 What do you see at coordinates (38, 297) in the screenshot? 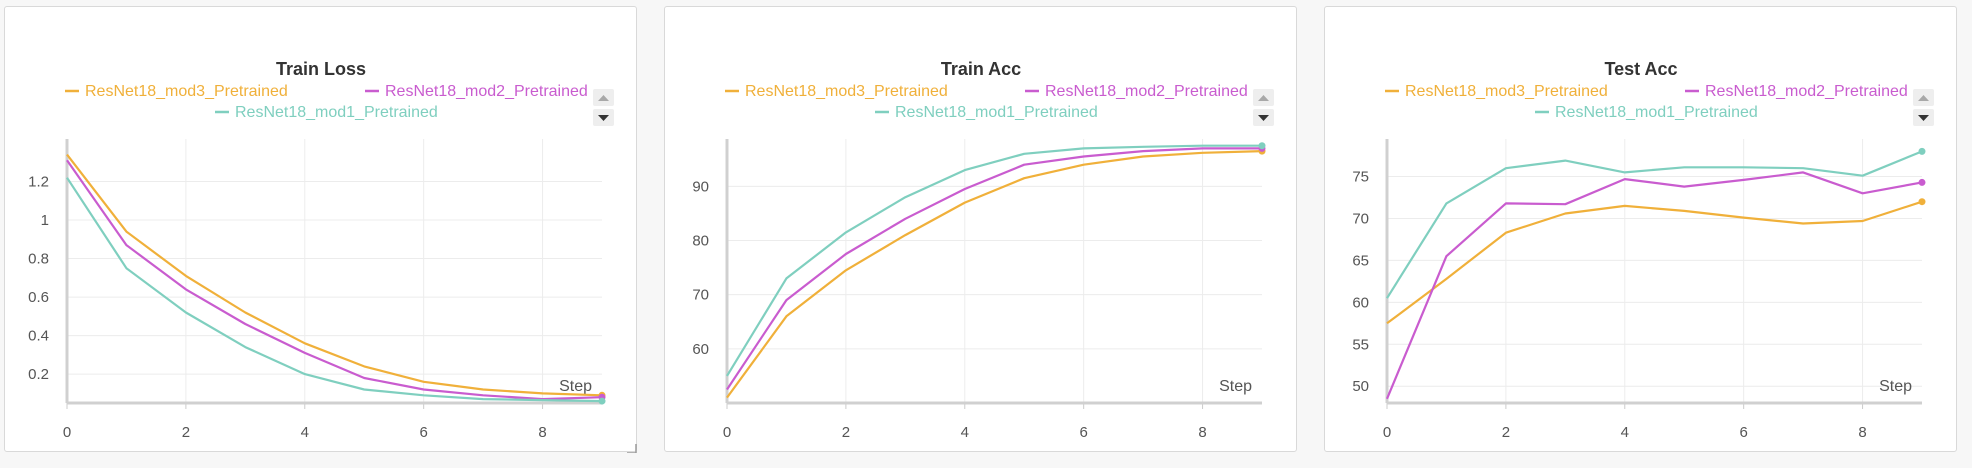
I see `y-tick-label: 0.6` at bounding box center [38, 297].